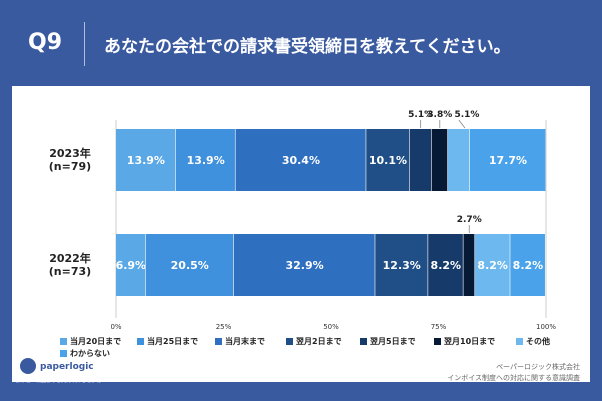 This screenshot has width=602, height=401. I want to click on header-divider, so click(84, 44).